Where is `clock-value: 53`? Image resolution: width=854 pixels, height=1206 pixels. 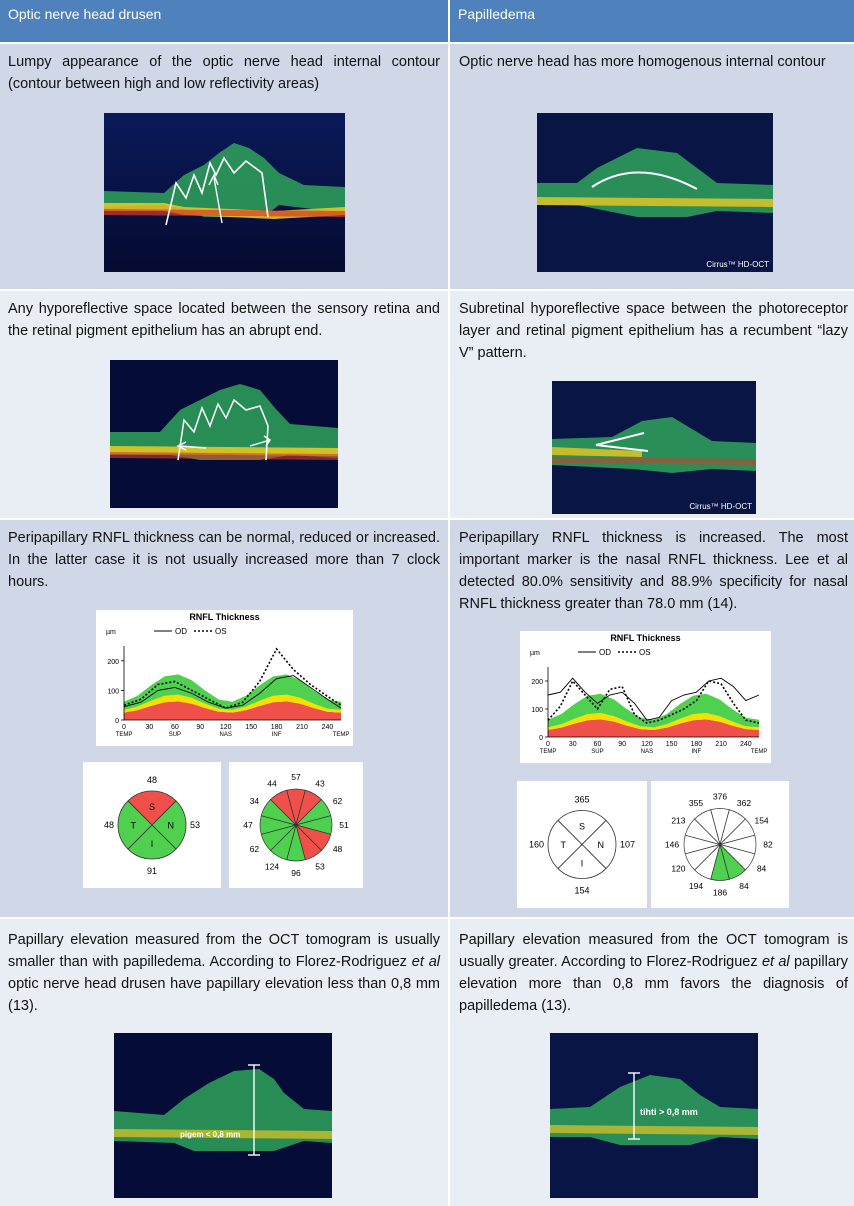 clock-value: 53 is located at coordinates (320, 867).